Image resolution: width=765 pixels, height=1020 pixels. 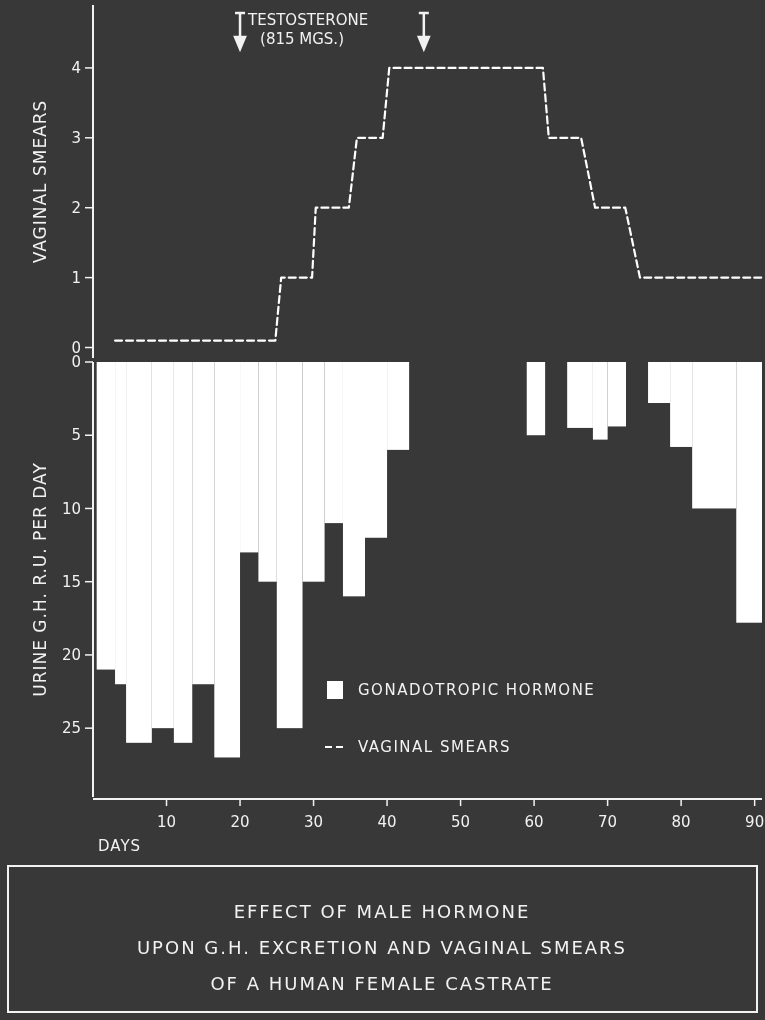 I want to click on y-tick-label: 0, so click(x=76, y=362).